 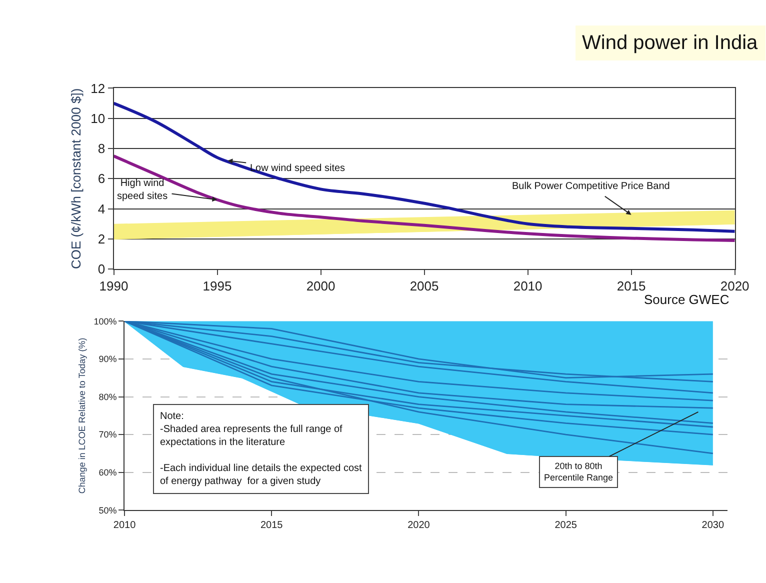 What do you see at coordinates (105, 321) in the screenshot?
I see `y-tick-label: 100%` at bounding box center [105, 321].